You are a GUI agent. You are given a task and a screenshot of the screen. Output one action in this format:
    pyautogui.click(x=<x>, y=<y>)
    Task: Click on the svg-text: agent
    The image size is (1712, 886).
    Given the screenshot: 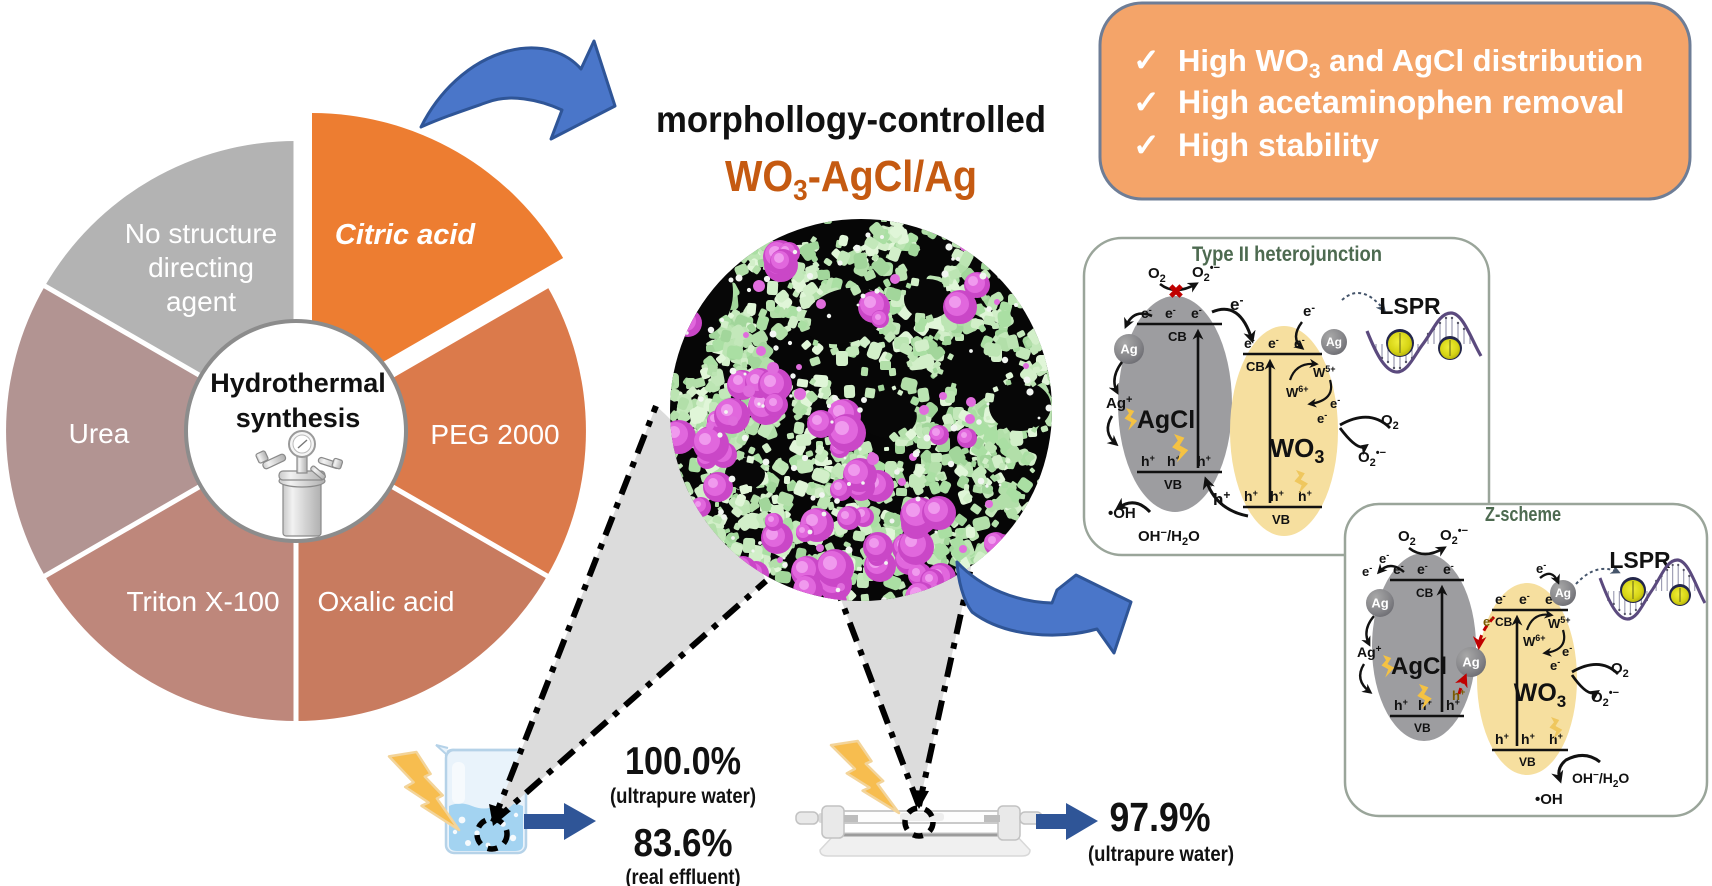 What is the action you would take?
    pyautogui.click(x=201, y=301)
    